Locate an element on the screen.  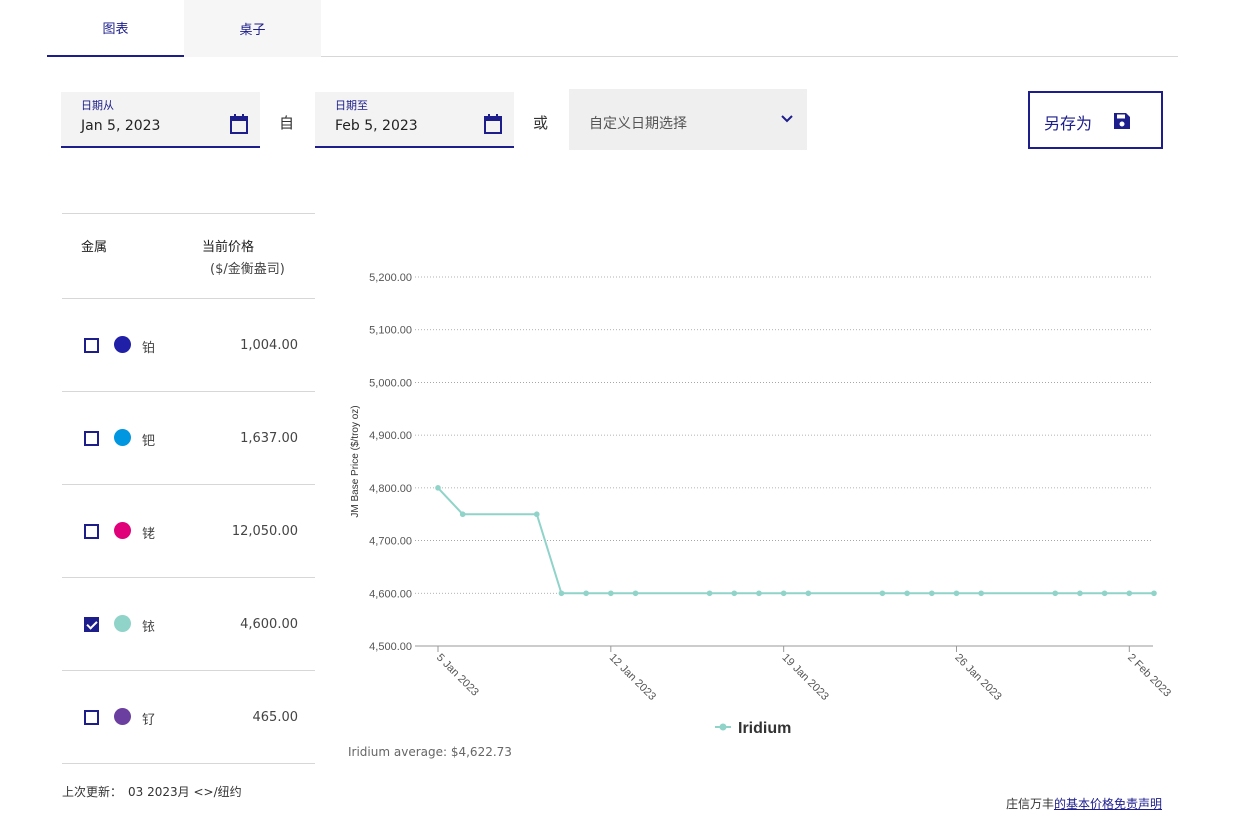
date-connector-to: 自 is located at coordinates (287, 123).